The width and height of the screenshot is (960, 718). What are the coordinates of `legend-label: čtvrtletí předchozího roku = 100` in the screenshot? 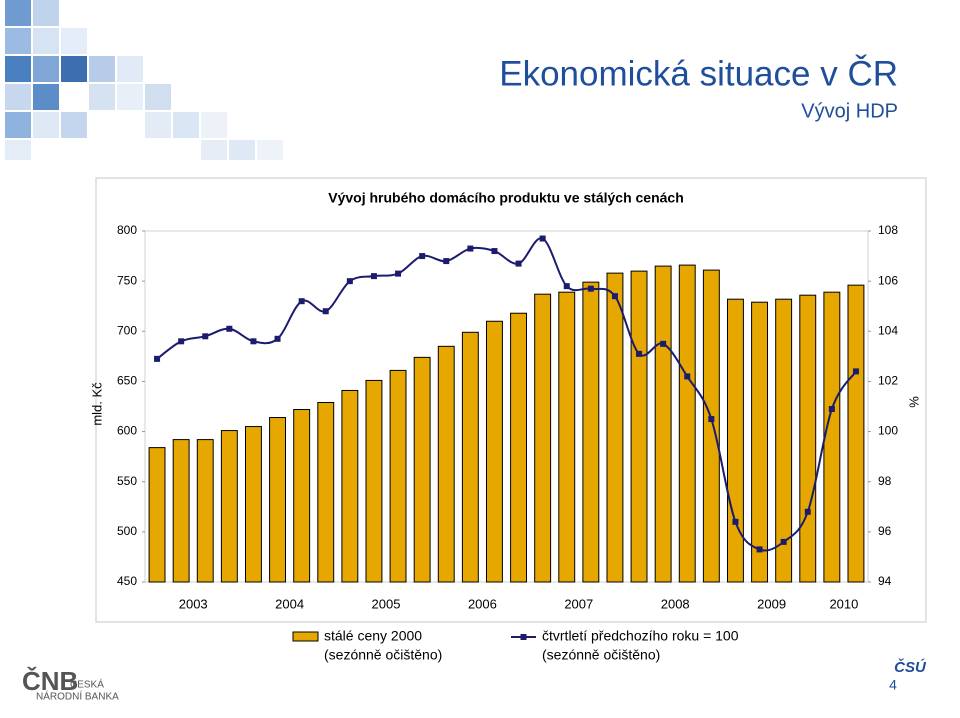 It's located at (640, 636).